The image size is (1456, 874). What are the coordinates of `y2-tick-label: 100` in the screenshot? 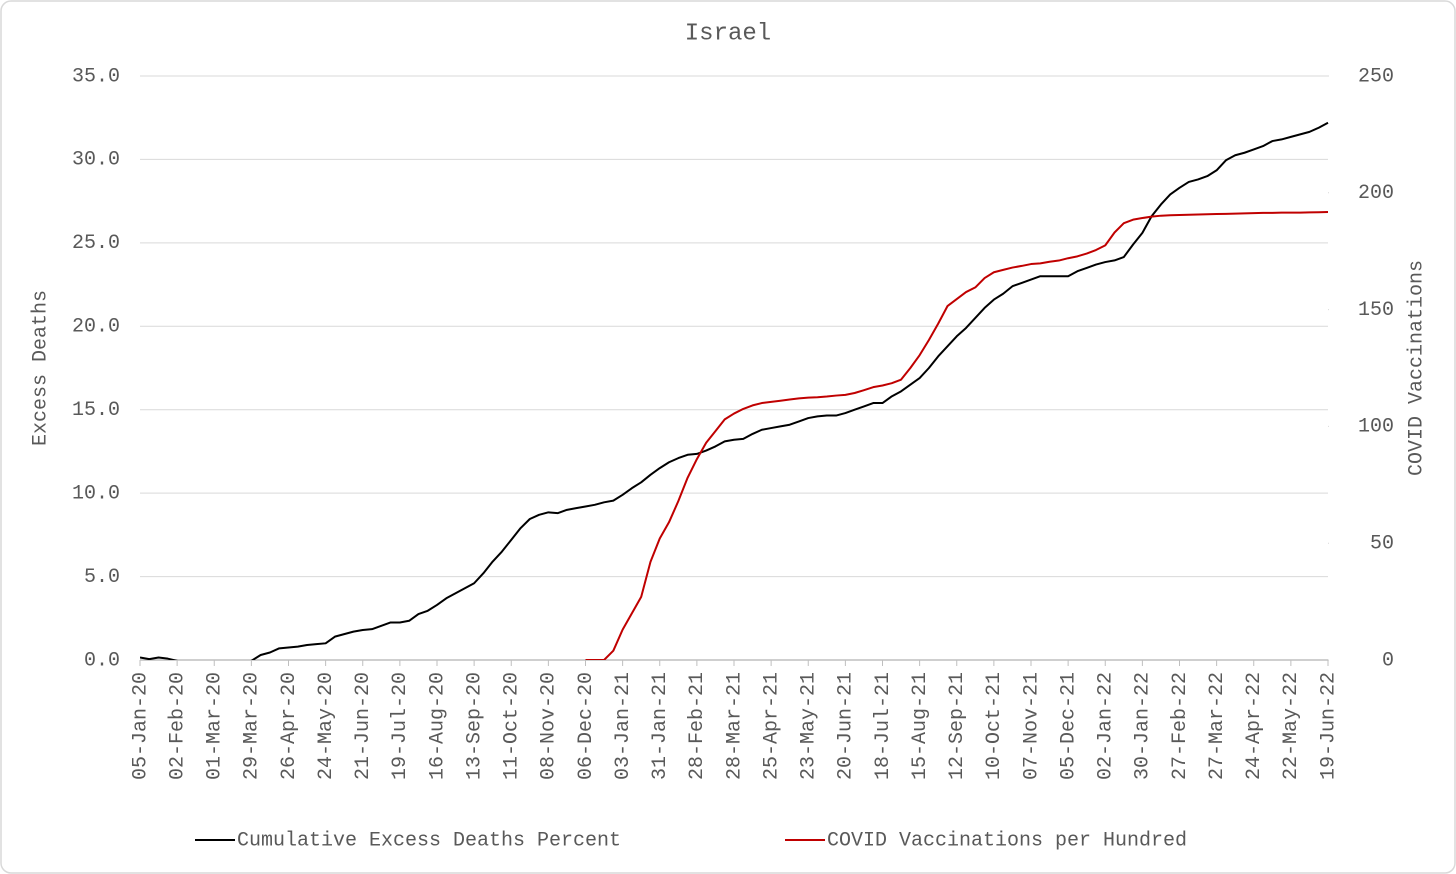 It's located at (1376, 427).